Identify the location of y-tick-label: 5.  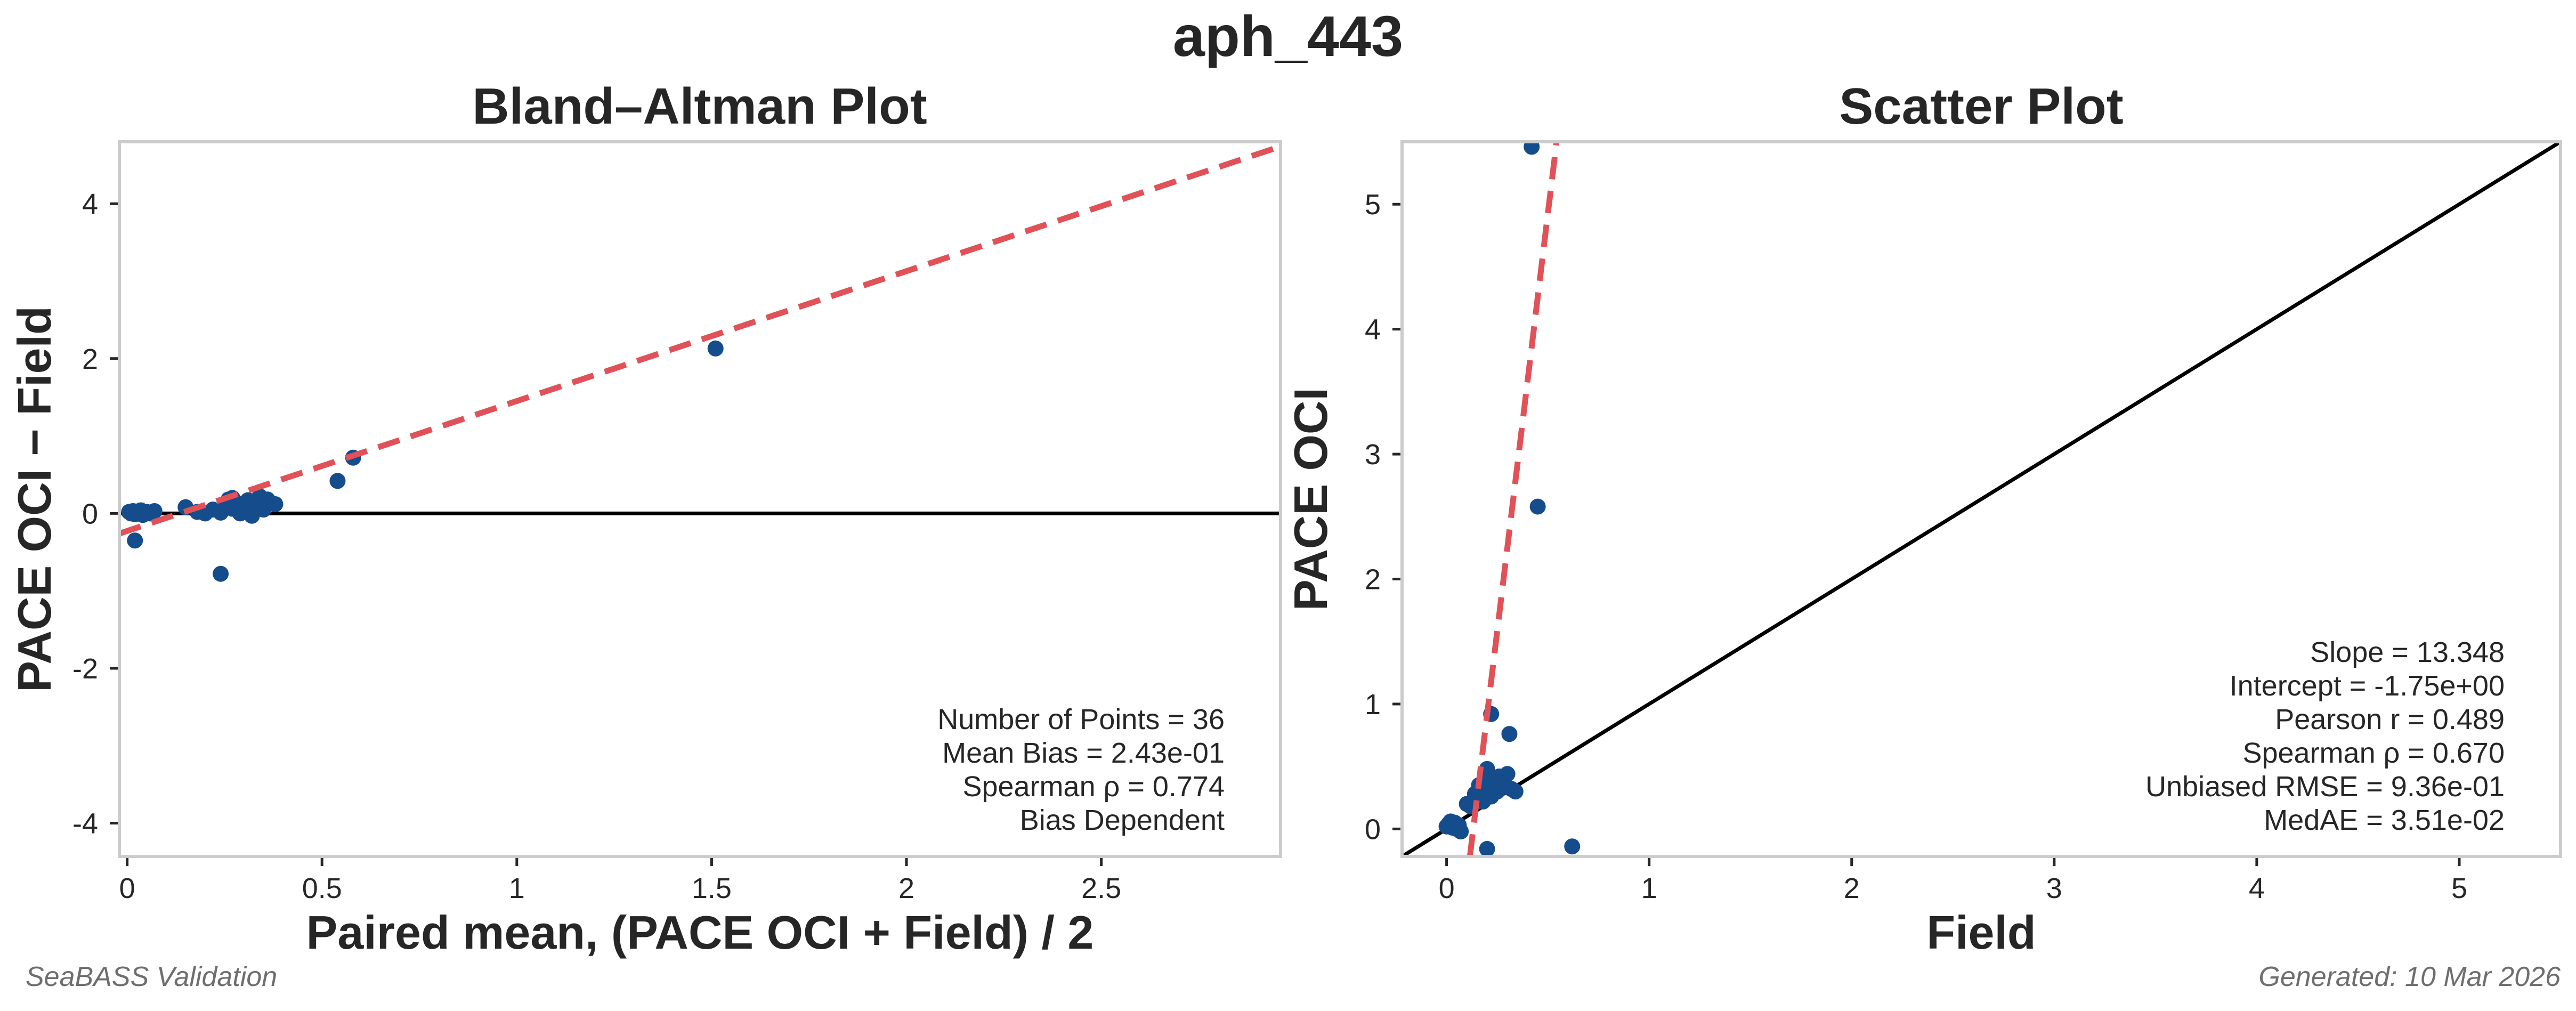
(1373, 205).